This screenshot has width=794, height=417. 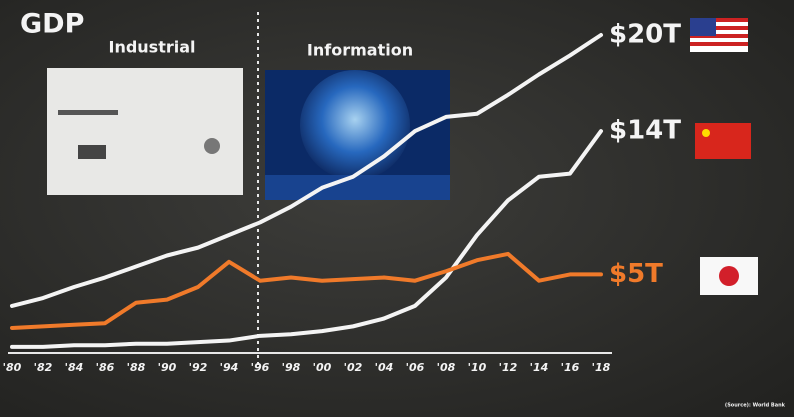 I want to click on x-tick-label: '98, so click(x=291, y=367).